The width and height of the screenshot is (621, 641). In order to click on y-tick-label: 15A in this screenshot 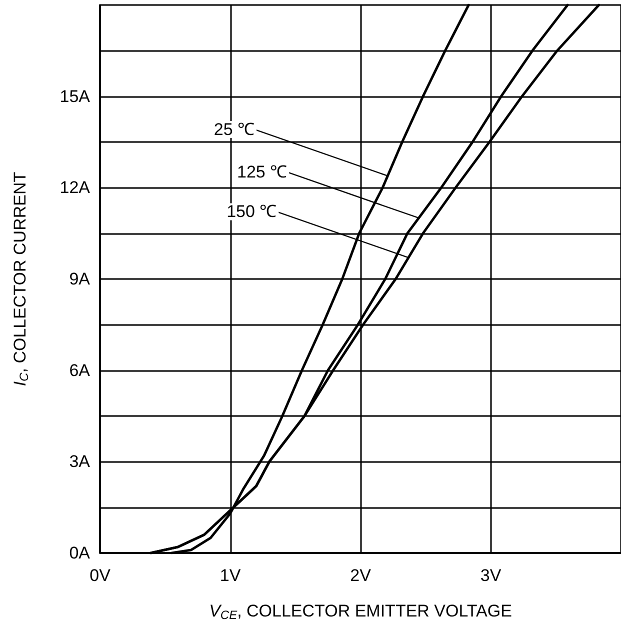, I will do `click(75, 96)`.